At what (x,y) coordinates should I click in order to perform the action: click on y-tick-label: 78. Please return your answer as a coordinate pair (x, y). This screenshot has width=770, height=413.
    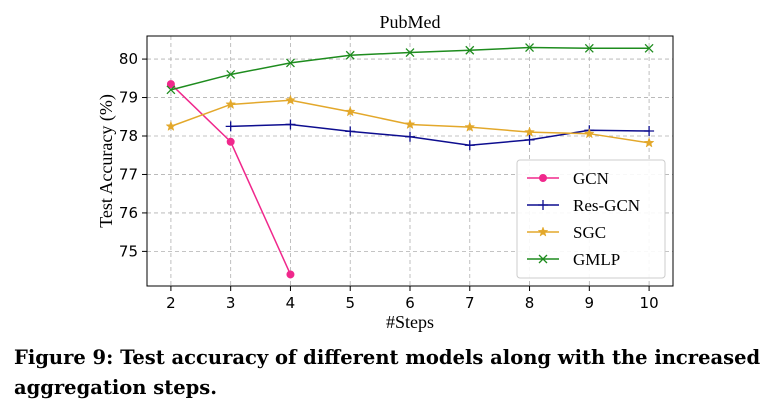
    Looking at the image, I should click on (128, 136).